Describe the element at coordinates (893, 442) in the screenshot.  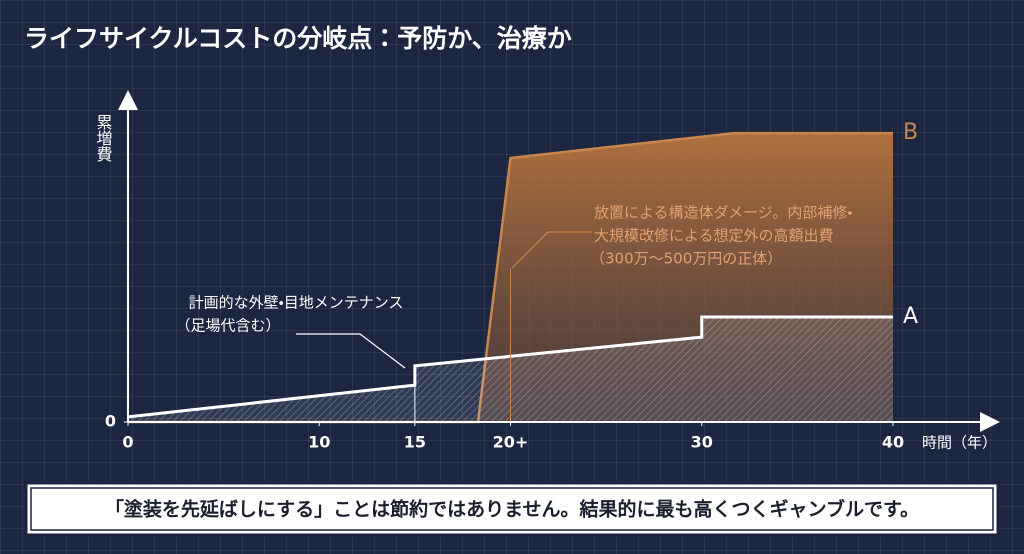
I see `x-tick-label: 40` at that location.